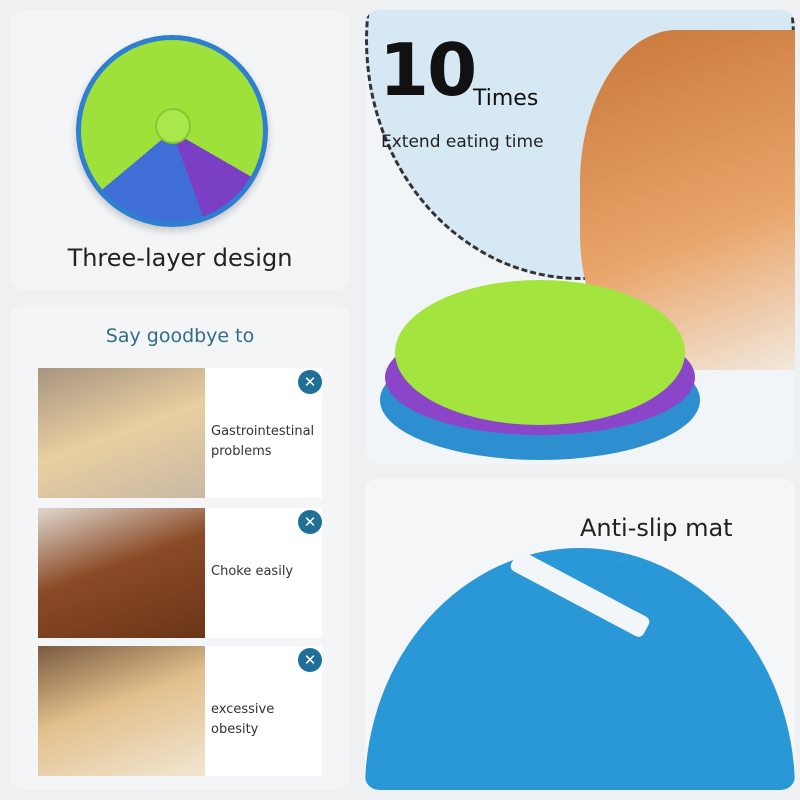  What do you see at coordinates (180, 258) in the screenshot?
I see `three-layer-caption: Three-layer design` at bounding box center [180, 258].